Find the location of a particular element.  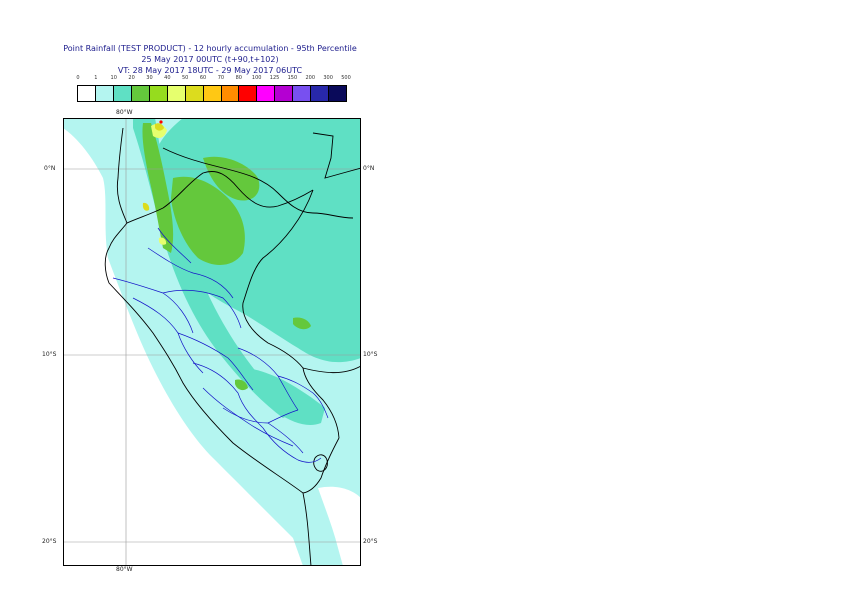

legend-tick-label: 200 is located at coordinates (310, 78).